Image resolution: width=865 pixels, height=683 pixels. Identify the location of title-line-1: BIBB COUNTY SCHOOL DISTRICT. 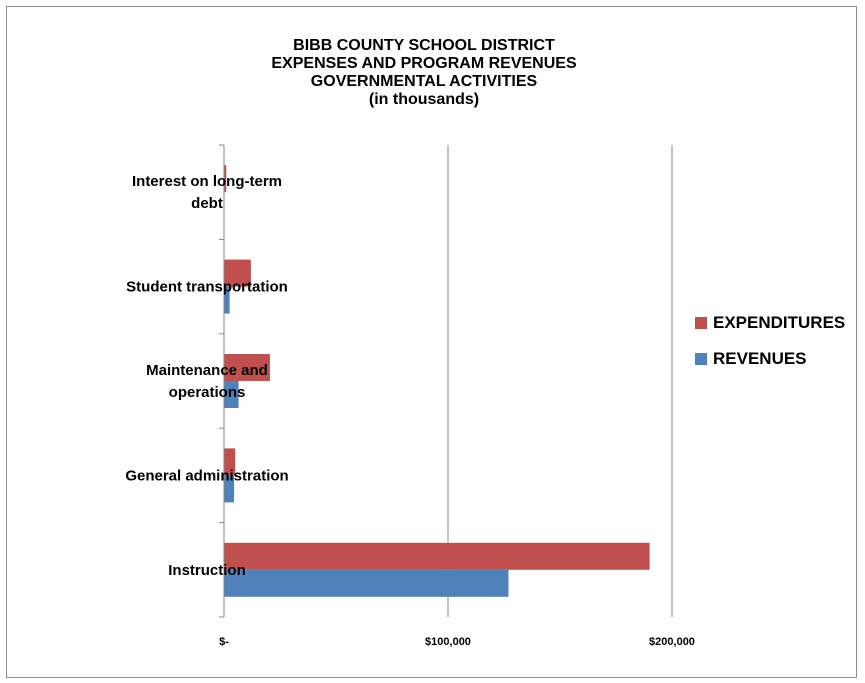
(424, 45).